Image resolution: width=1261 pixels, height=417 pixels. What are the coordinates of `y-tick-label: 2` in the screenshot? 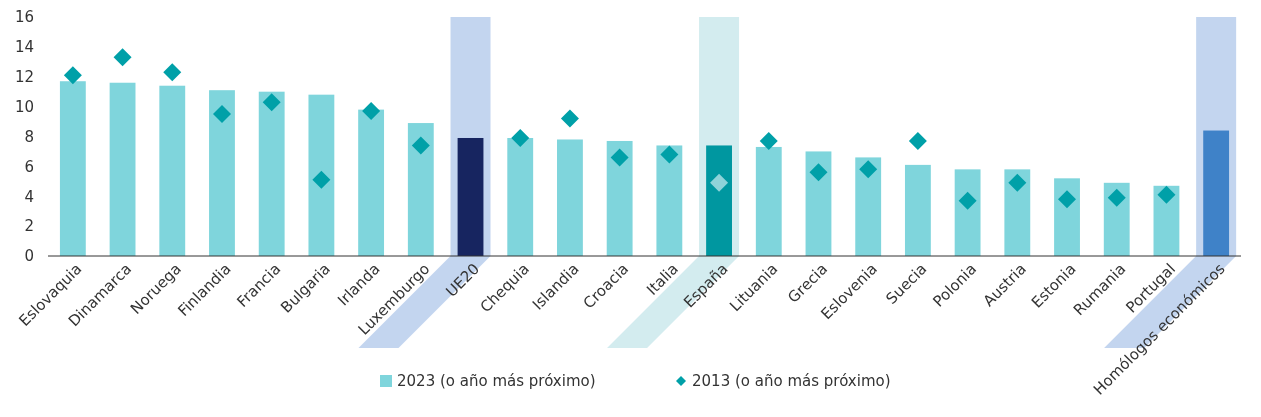 It's located at (29, 226).